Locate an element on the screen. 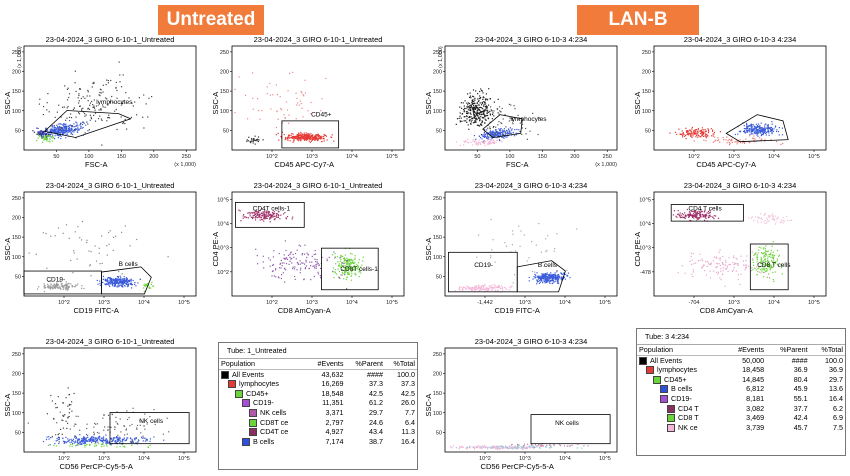 The height and width of the screenshot is (476, 850). gate-region is located at coordinates (757, 128).